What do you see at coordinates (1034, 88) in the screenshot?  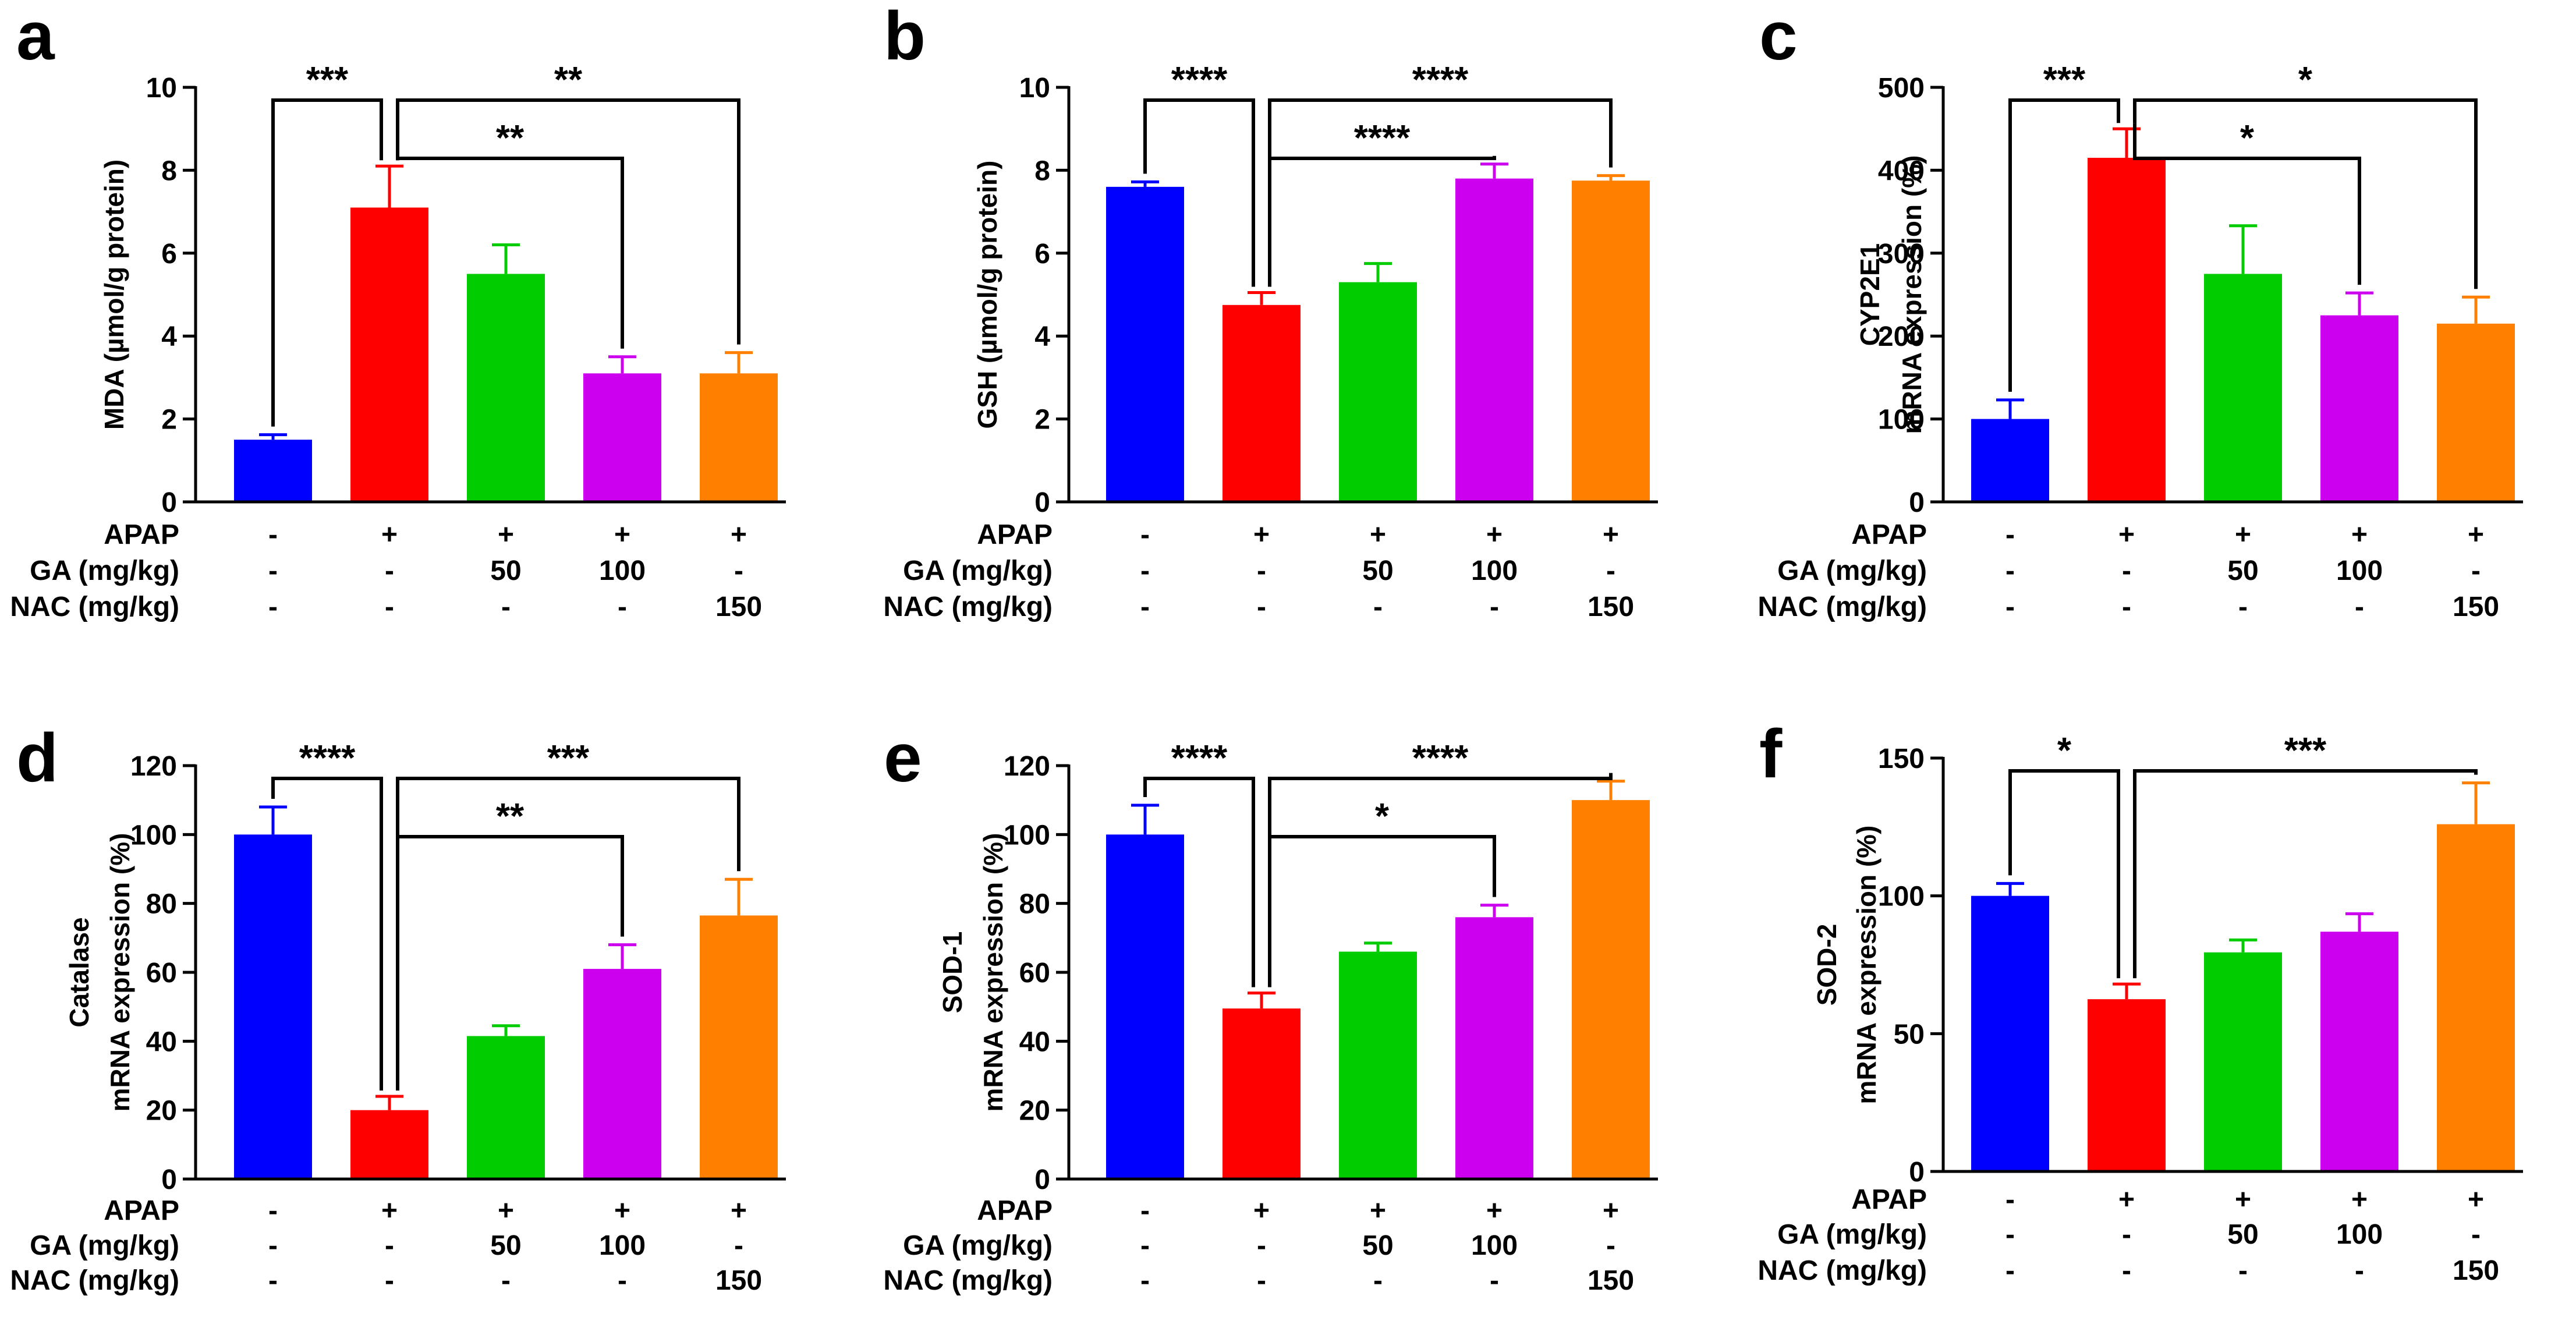 I see `y-tick-label: 10` at bounding box center [1034, 88].